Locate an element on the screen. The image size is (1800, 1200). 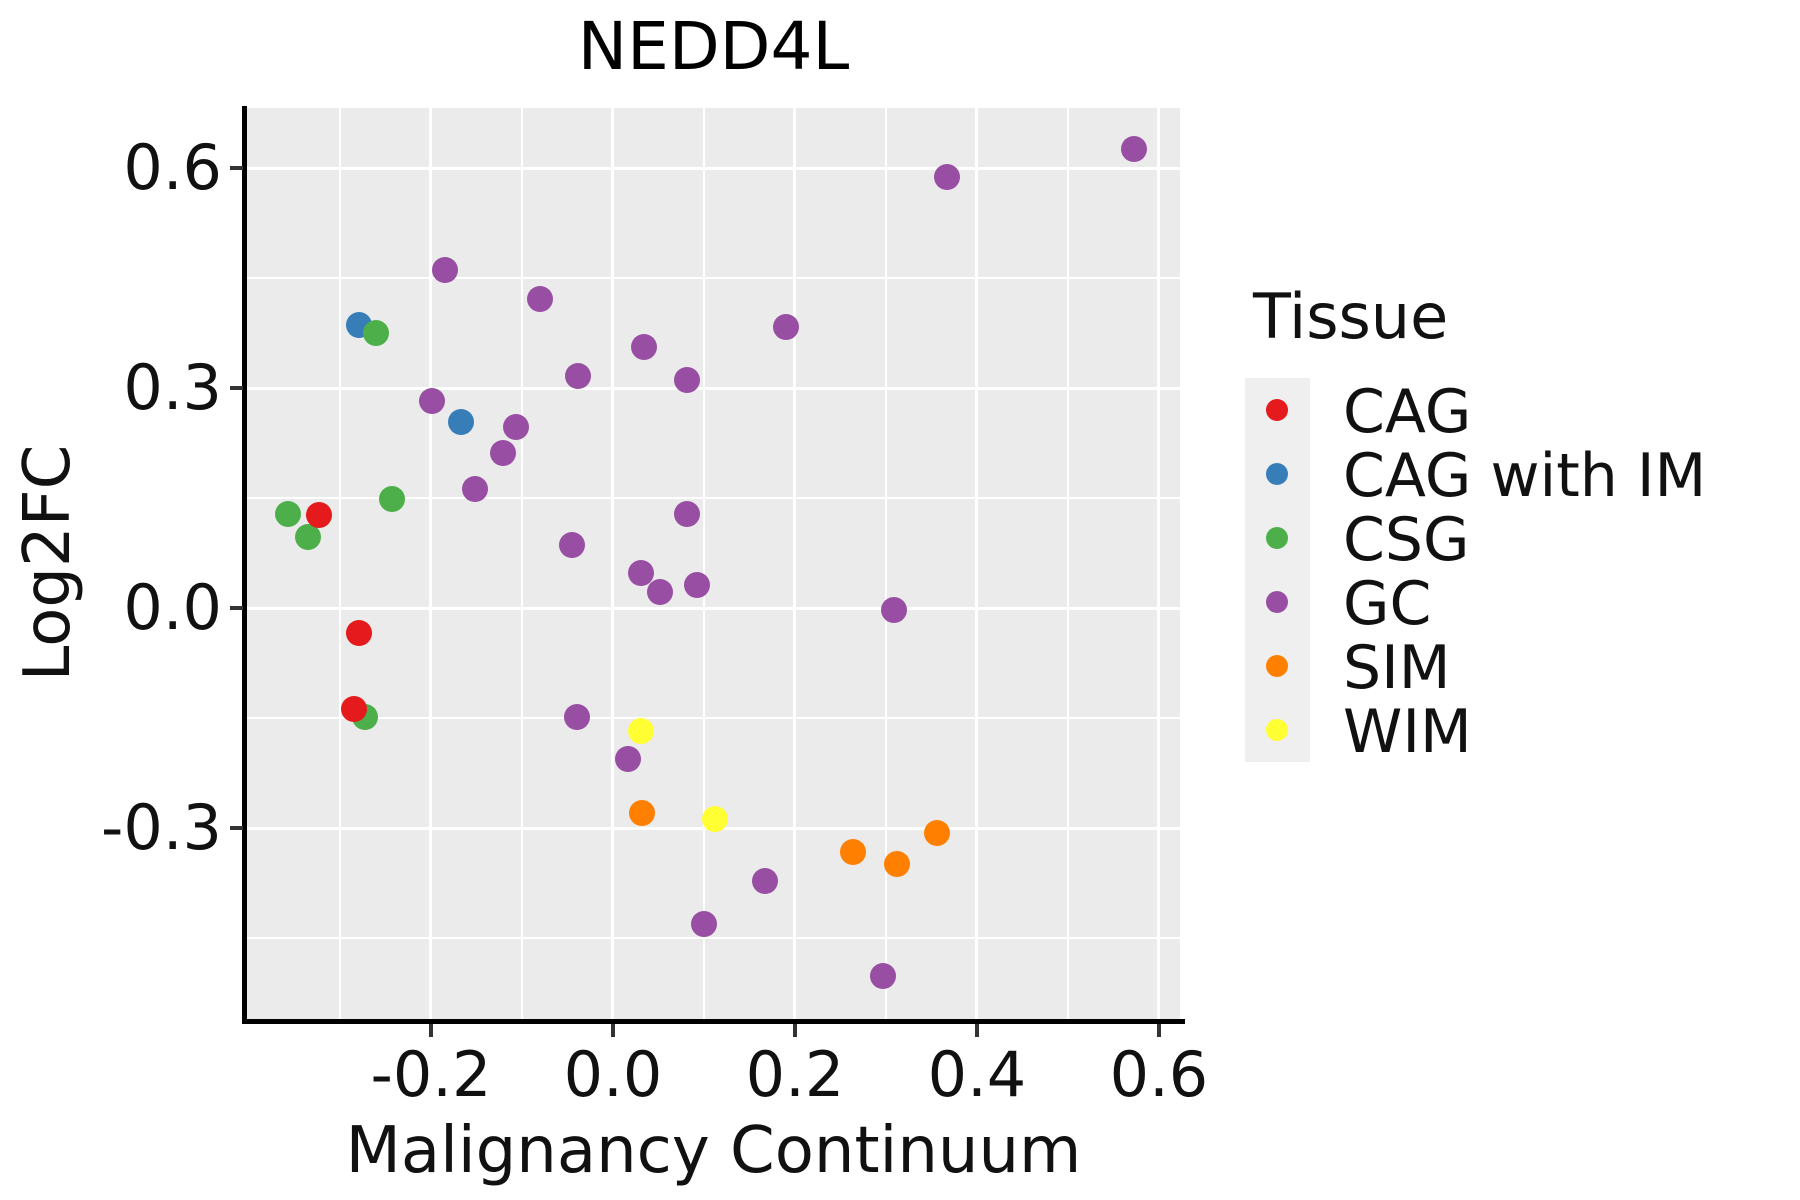
x-axis-line is located at coordinates (713, 1021).